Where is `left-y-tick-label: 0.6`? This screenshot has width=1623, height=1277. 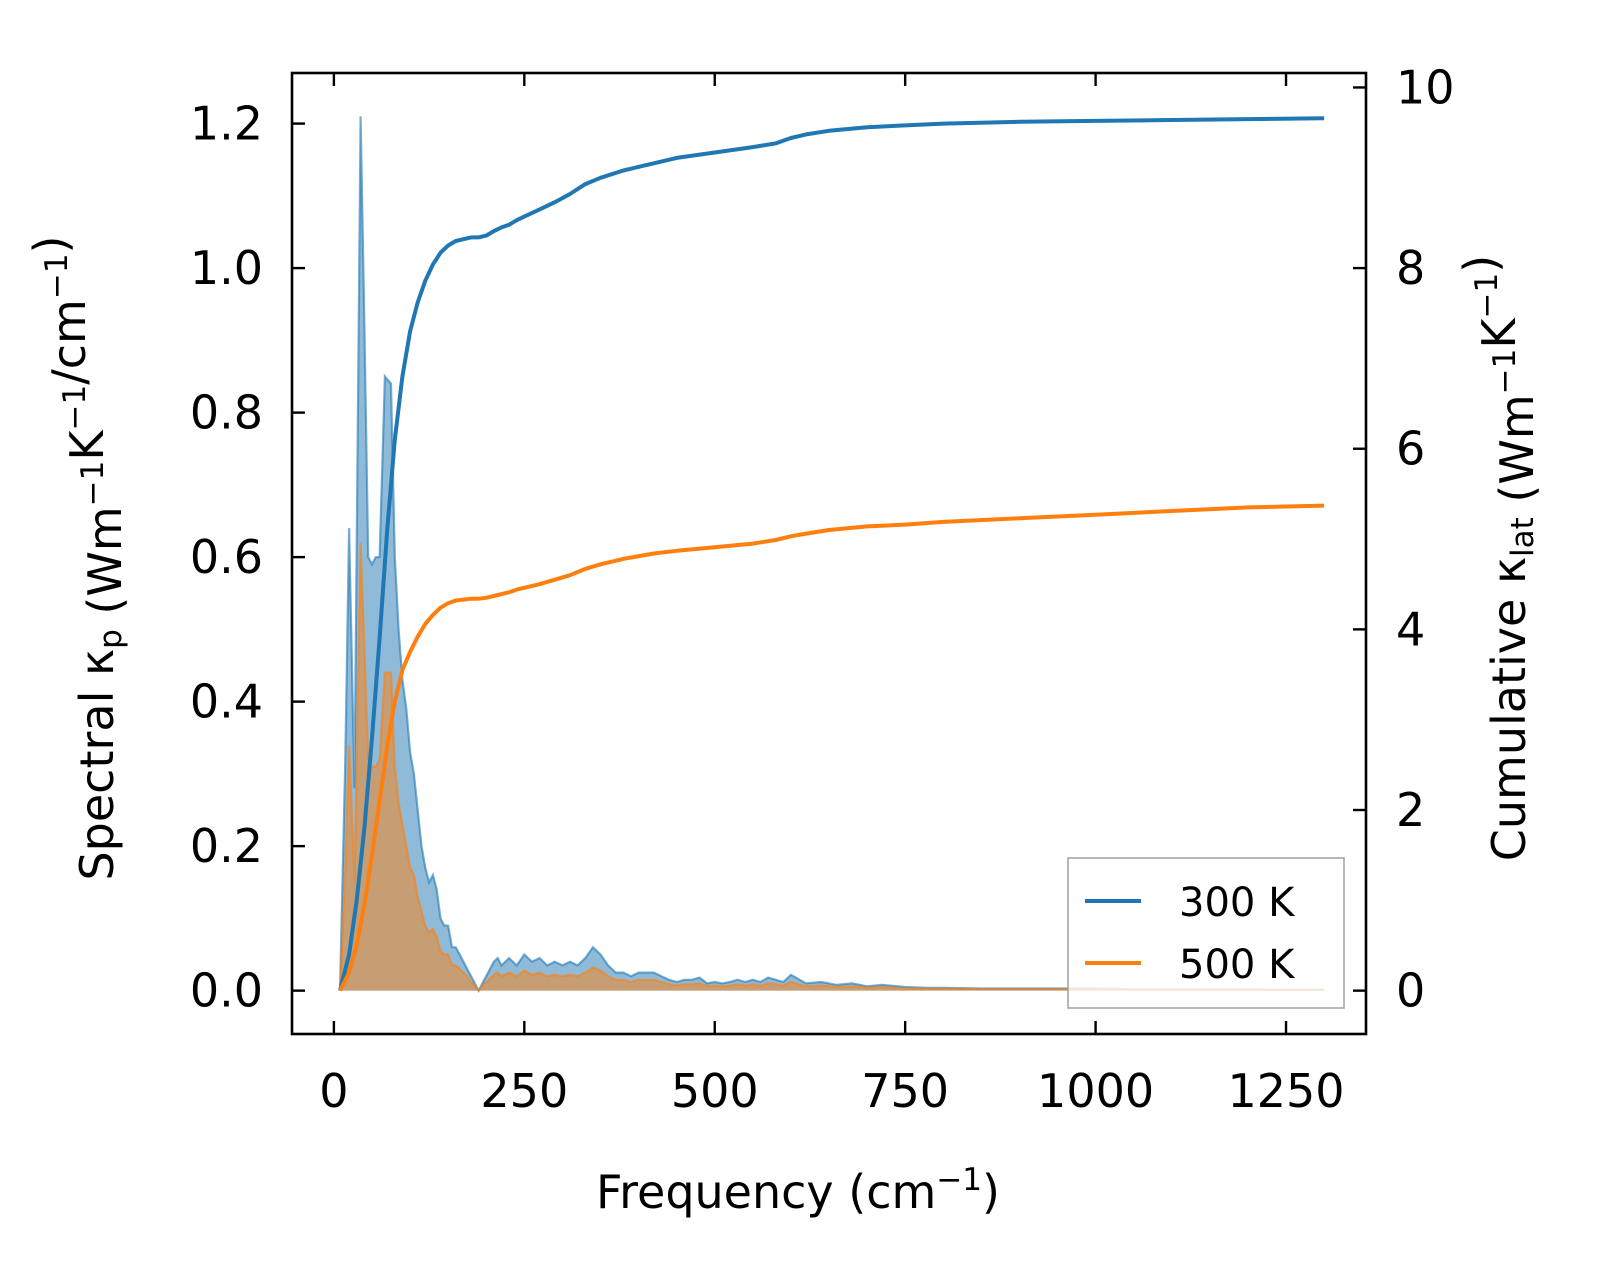
left-y-tick-label: 0.6 is located at coordinates (226, 557).